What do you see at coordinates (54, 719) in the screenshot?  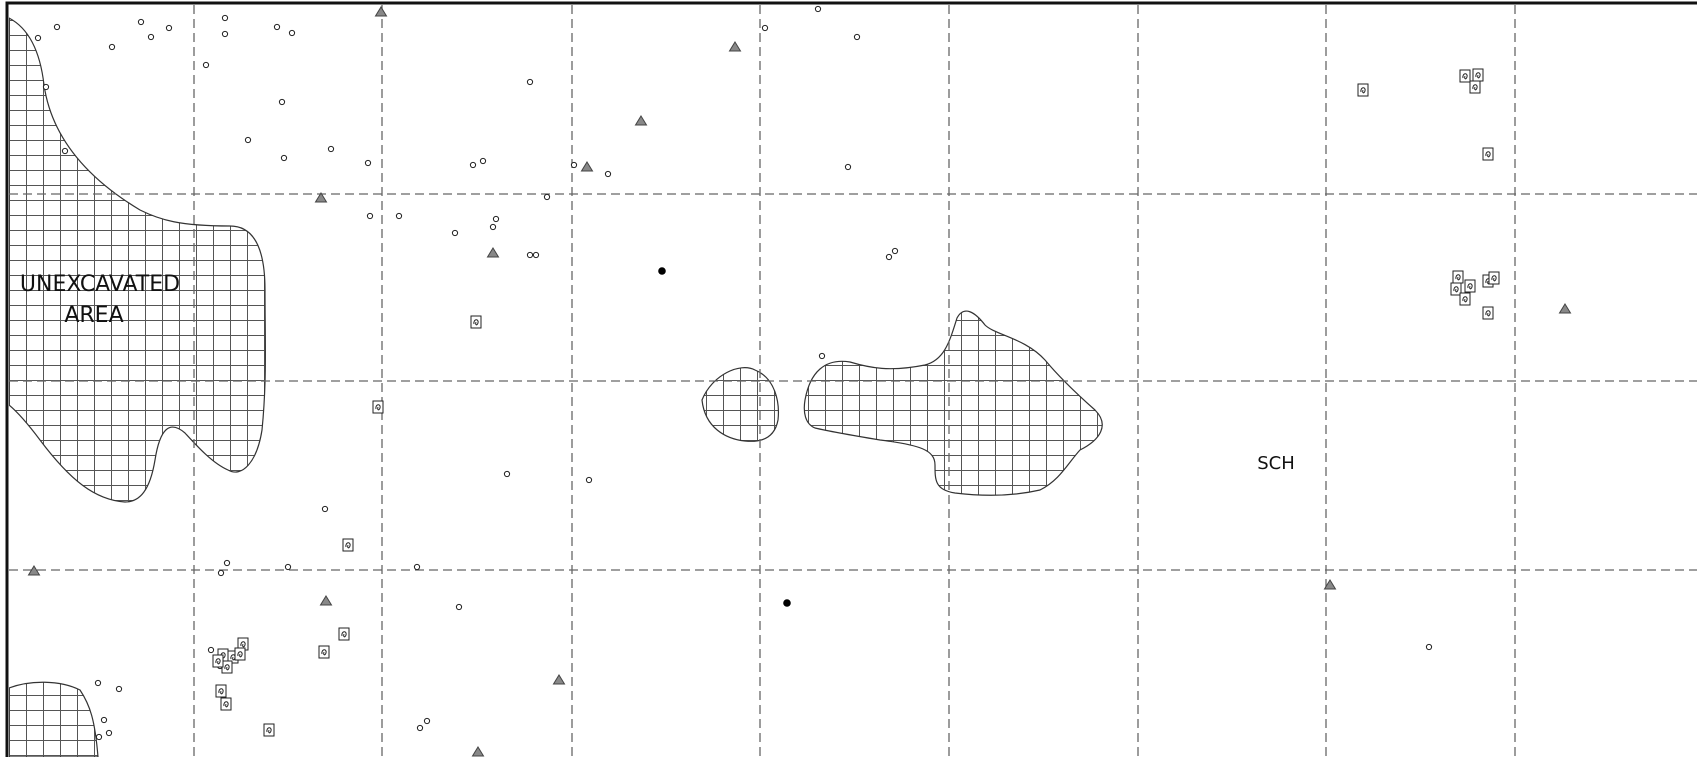 I see `unexcavated-area-corner` at bounding box center [54, 719].